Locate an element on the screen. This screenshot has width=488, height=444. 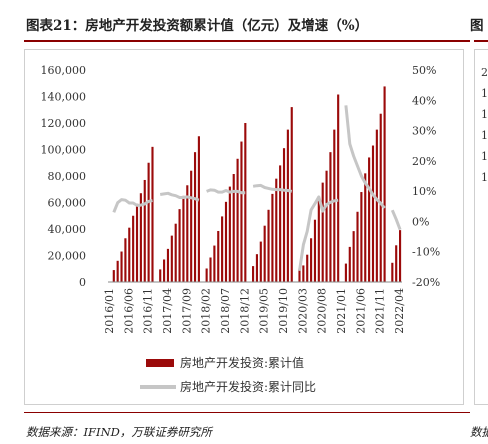
y-right-tick: -10% is located at coordinates (426, 252).